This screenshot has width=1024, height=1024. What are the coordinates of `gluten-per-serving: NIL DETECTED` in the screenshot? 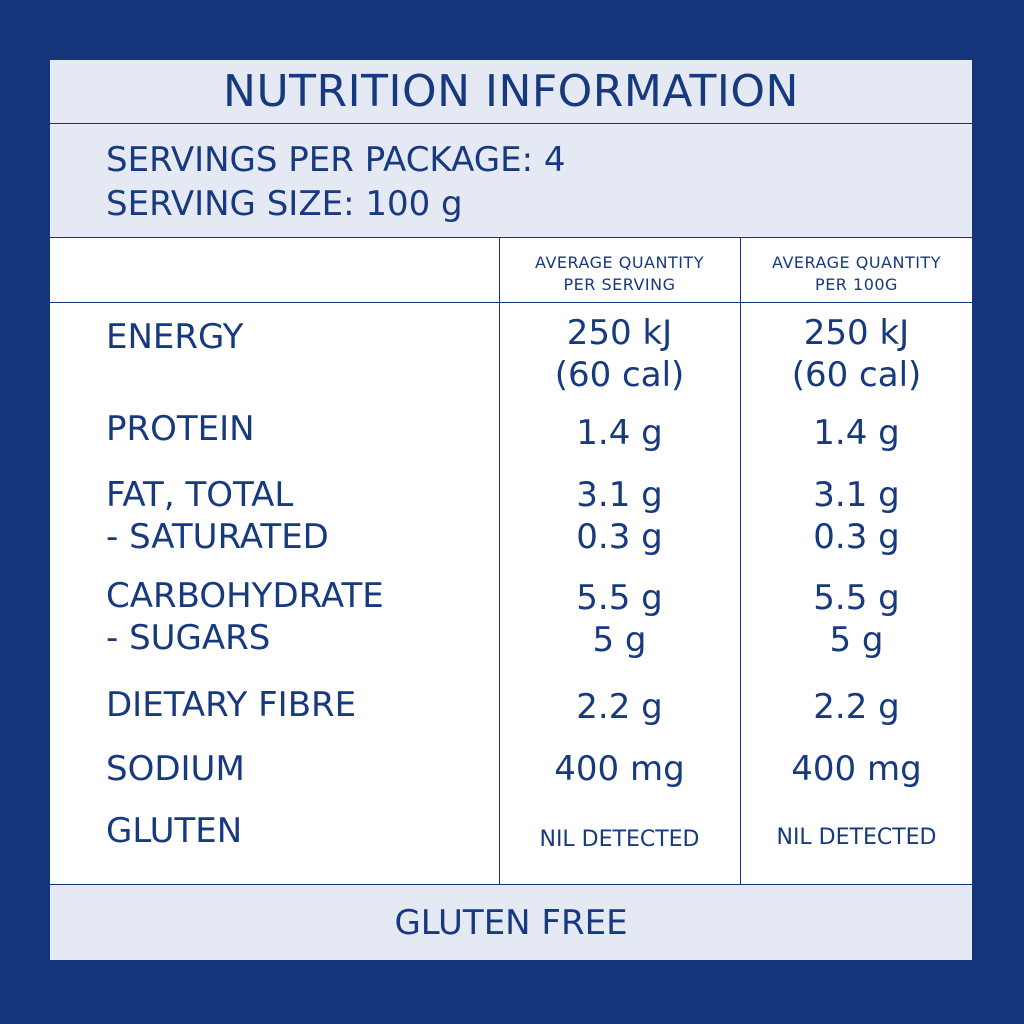 It's located at (619, 840).